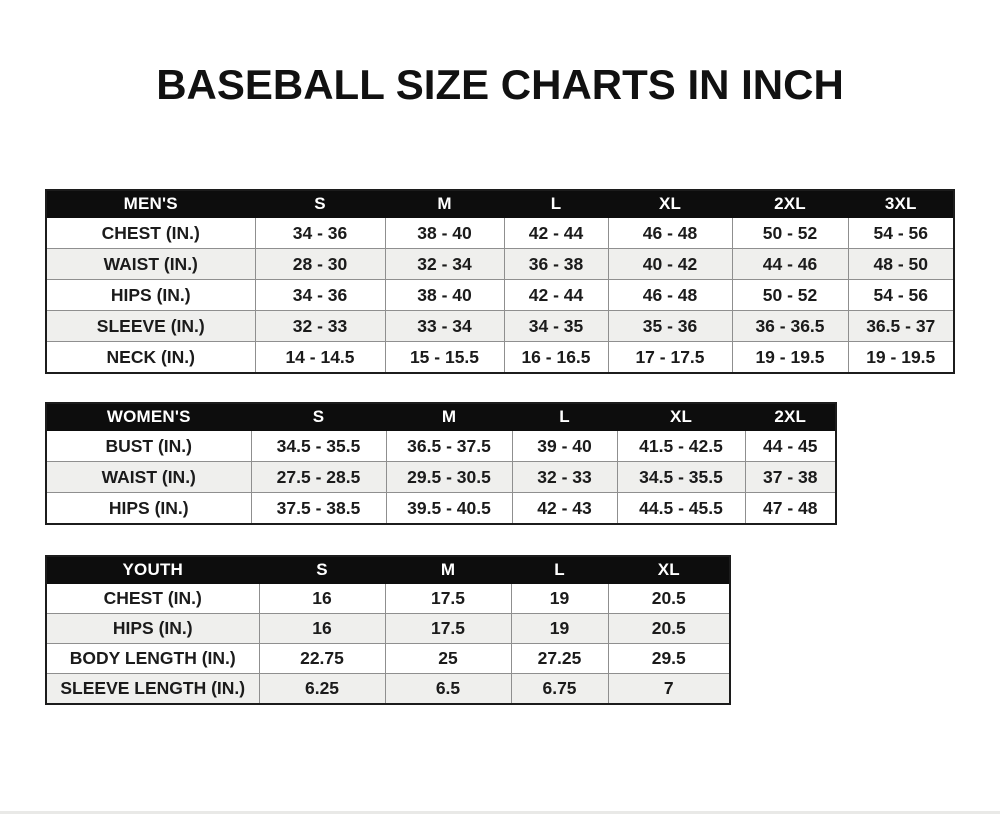  Describe the element at coordinates (564, 508) in the screenshot. I see `value-cell: 42 - 43` at that location.